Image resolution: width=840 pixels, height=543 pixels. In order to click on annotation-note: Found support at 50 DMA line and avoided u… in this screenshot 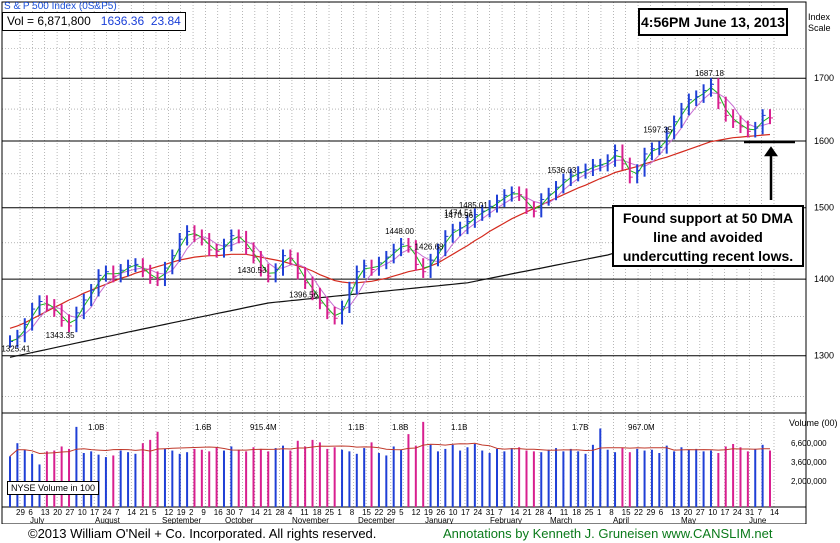, I will do `click(708, 236)`.